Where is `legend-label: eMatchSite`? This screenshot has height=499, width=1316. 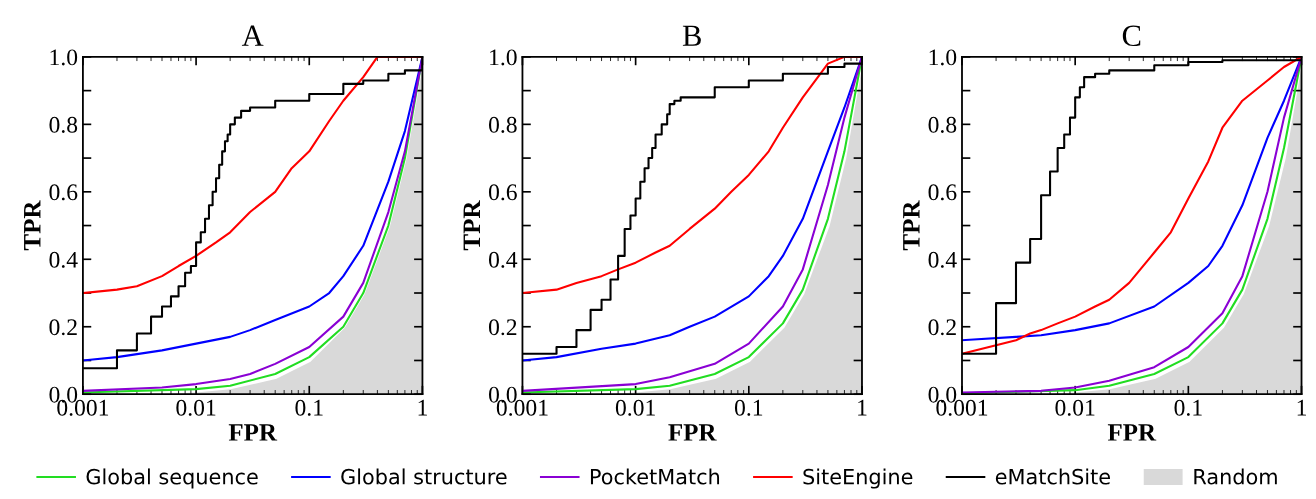
legend-label: eMatchSite is located at coordinates (1052, 476).